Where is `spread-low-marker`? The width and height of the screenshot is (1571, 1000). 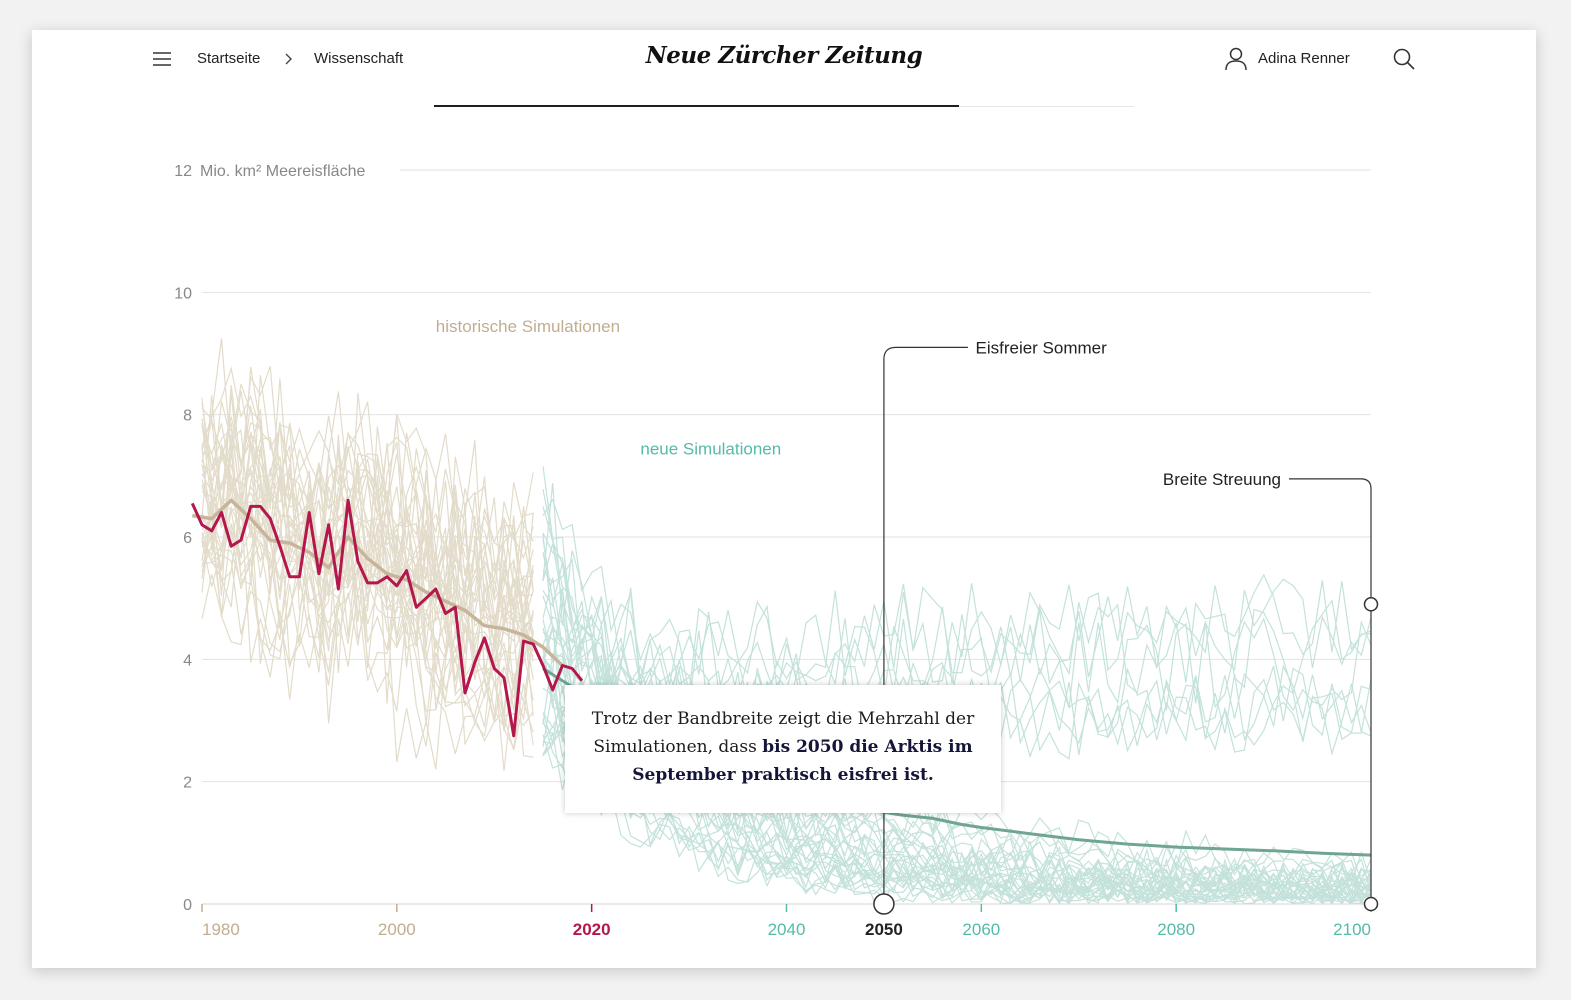 spread-low-marker is located at coordinates (1371, 904).